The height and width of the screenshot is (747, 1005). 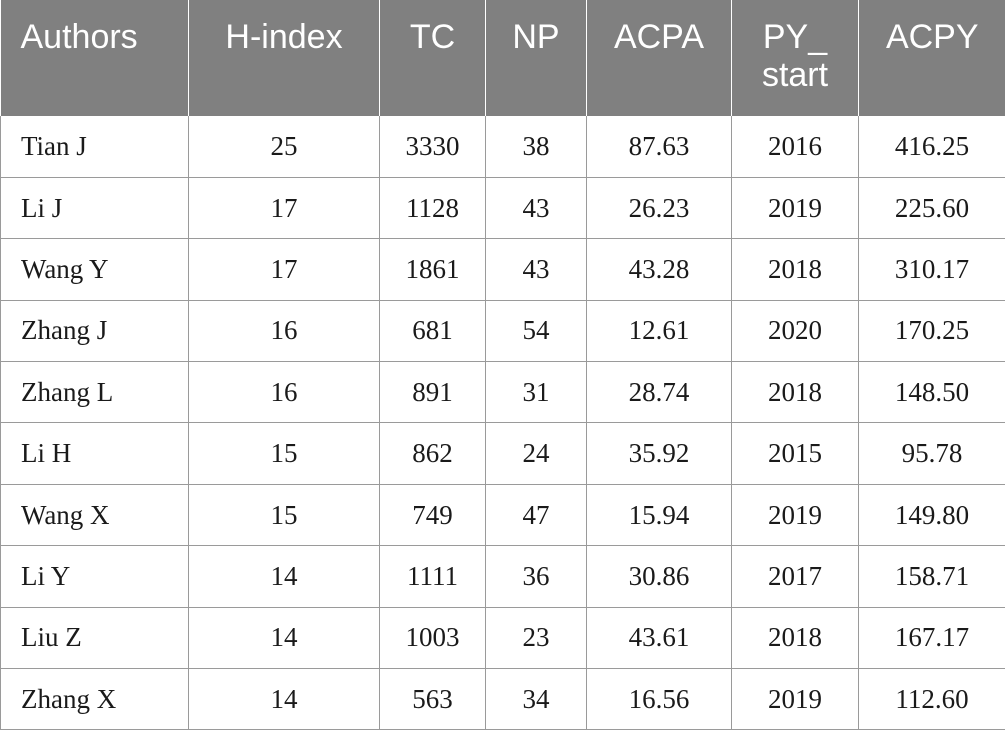 I want to click on cell-py-start: 2016, so click(x=795, y=147).